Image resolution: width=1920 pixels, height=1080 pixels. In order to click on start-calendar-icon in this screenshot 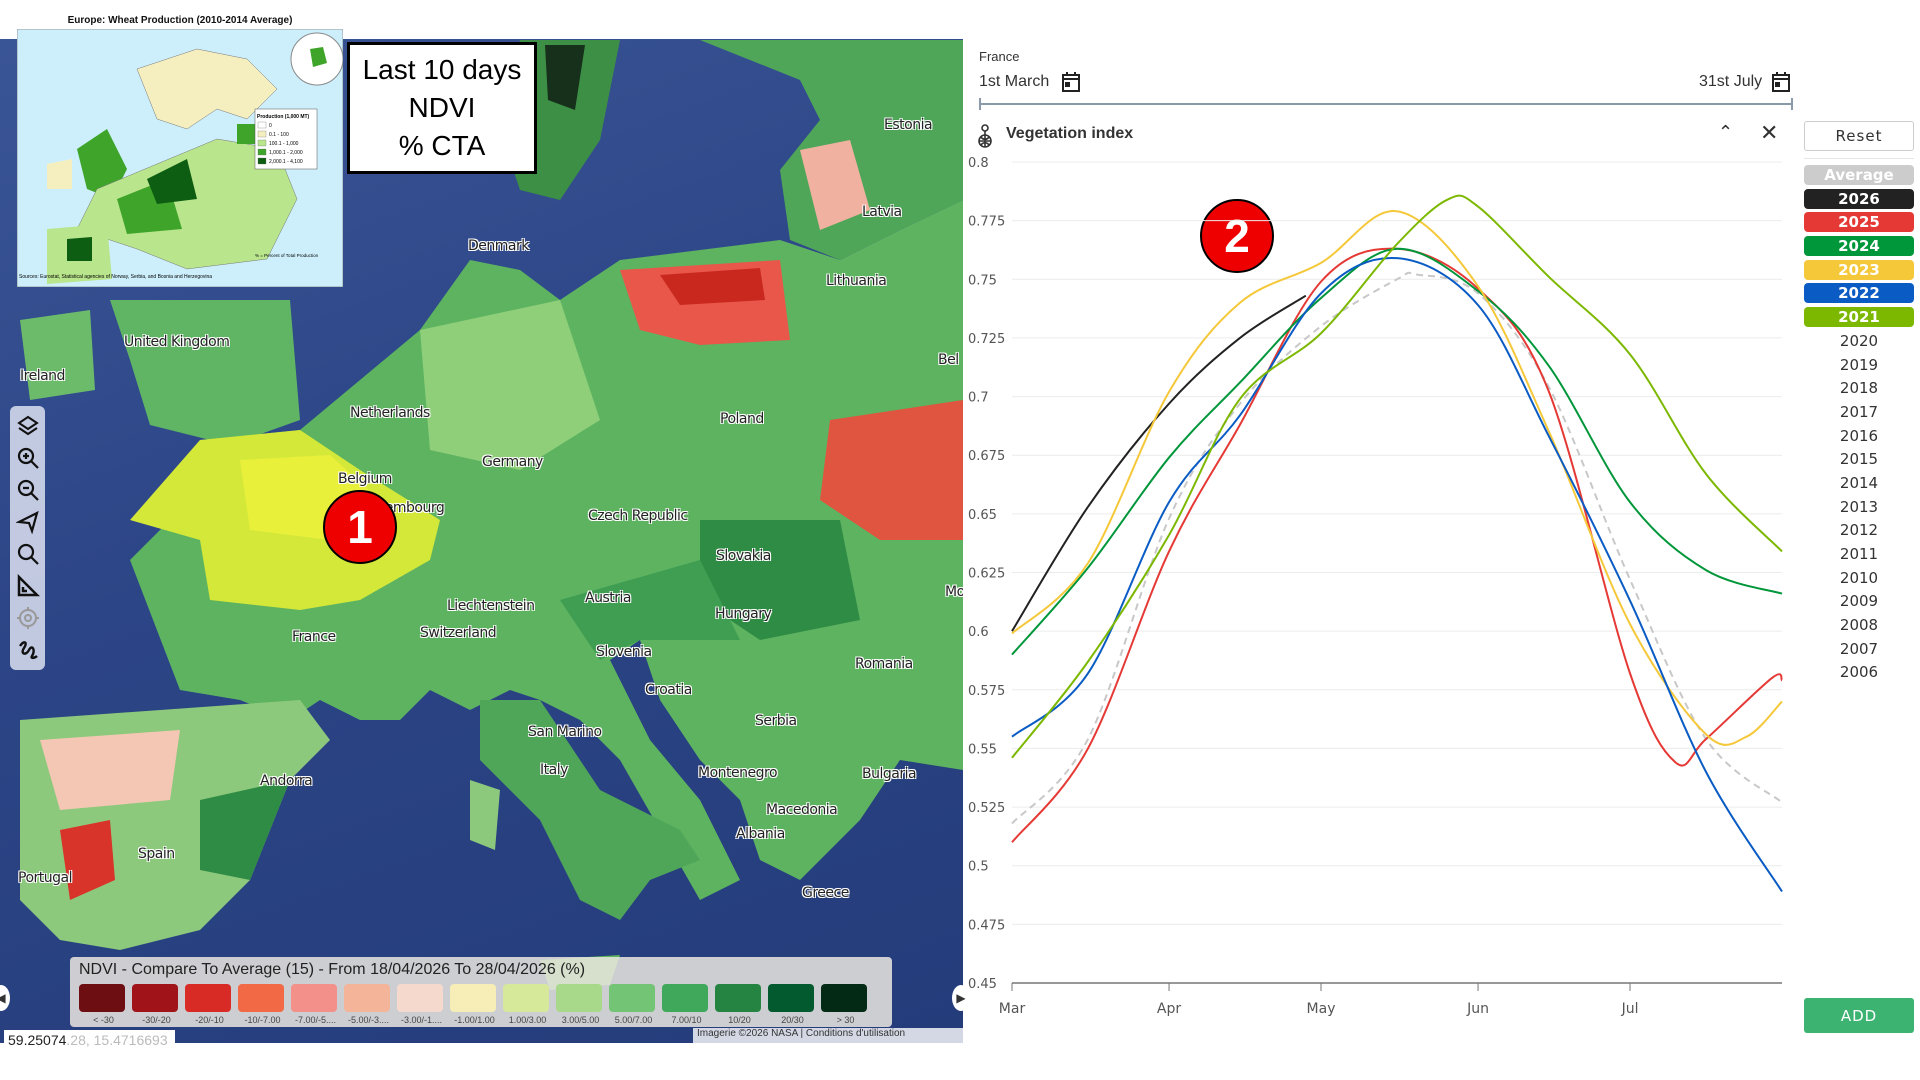, I will do `click(1071, 84)`.